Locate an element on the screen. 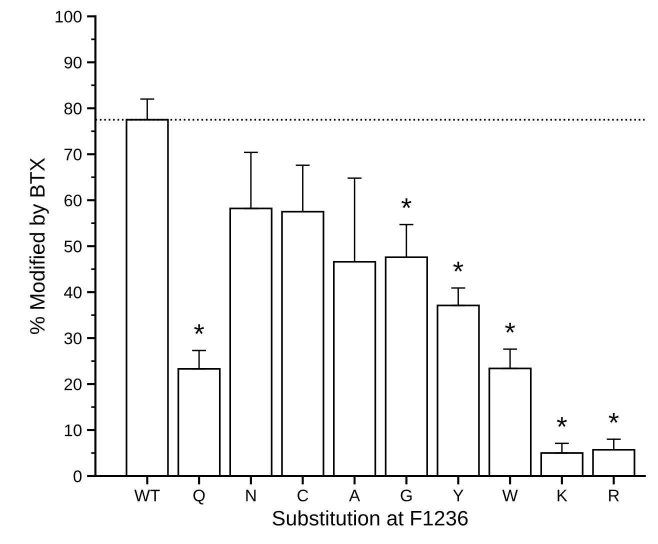 The image size is (658, 544). y-tick-label: 90 is located at coordinates (73, 62).